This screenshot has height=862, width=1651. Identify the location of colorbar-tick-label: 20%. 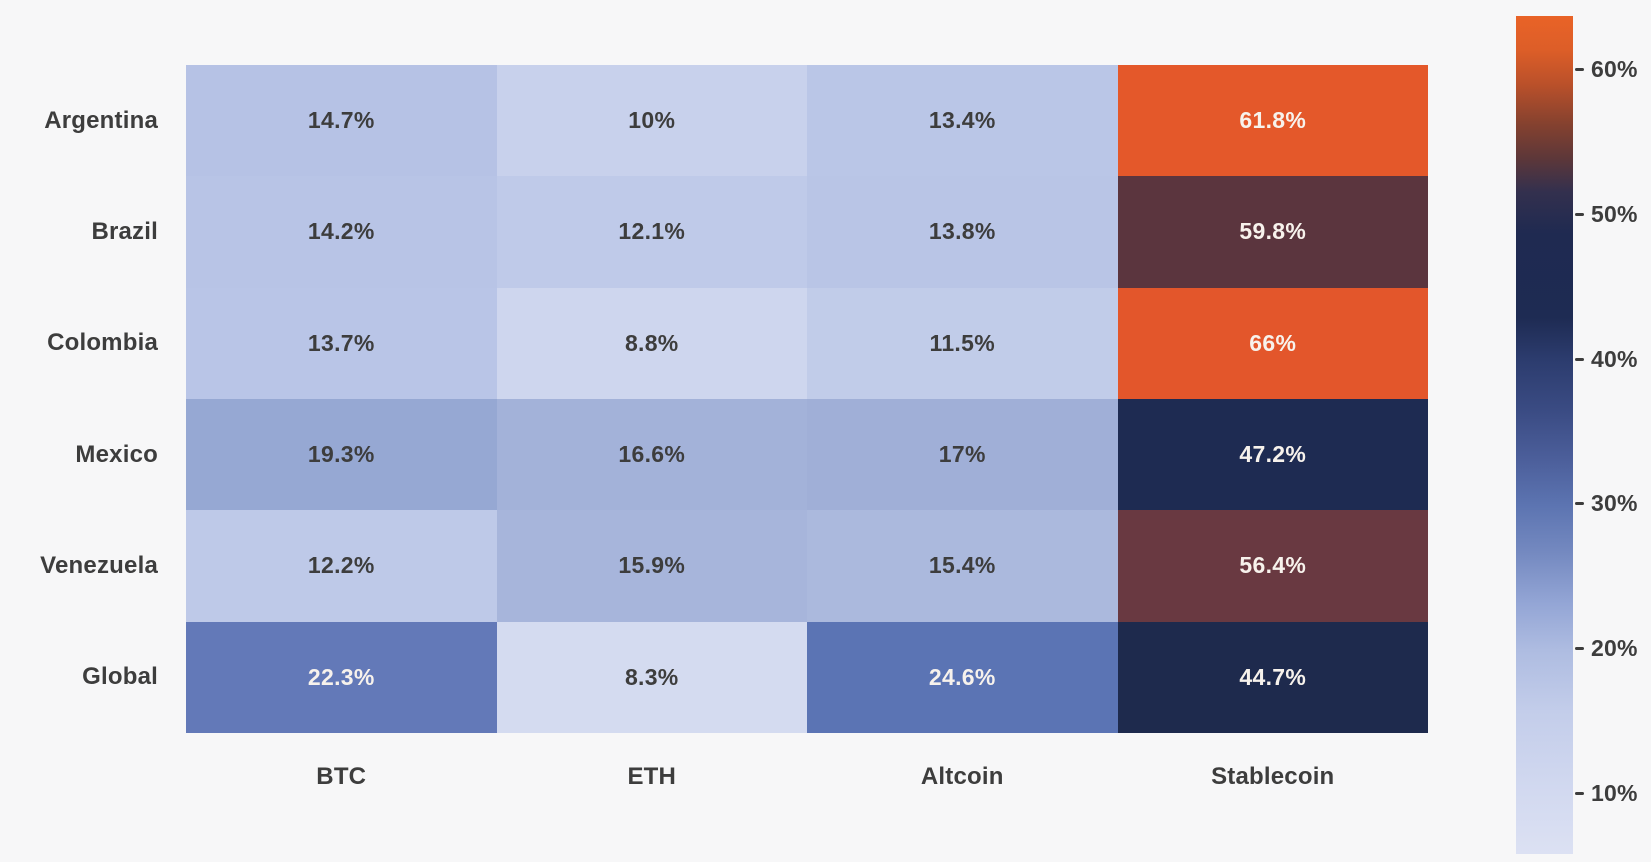
(1614, 647).